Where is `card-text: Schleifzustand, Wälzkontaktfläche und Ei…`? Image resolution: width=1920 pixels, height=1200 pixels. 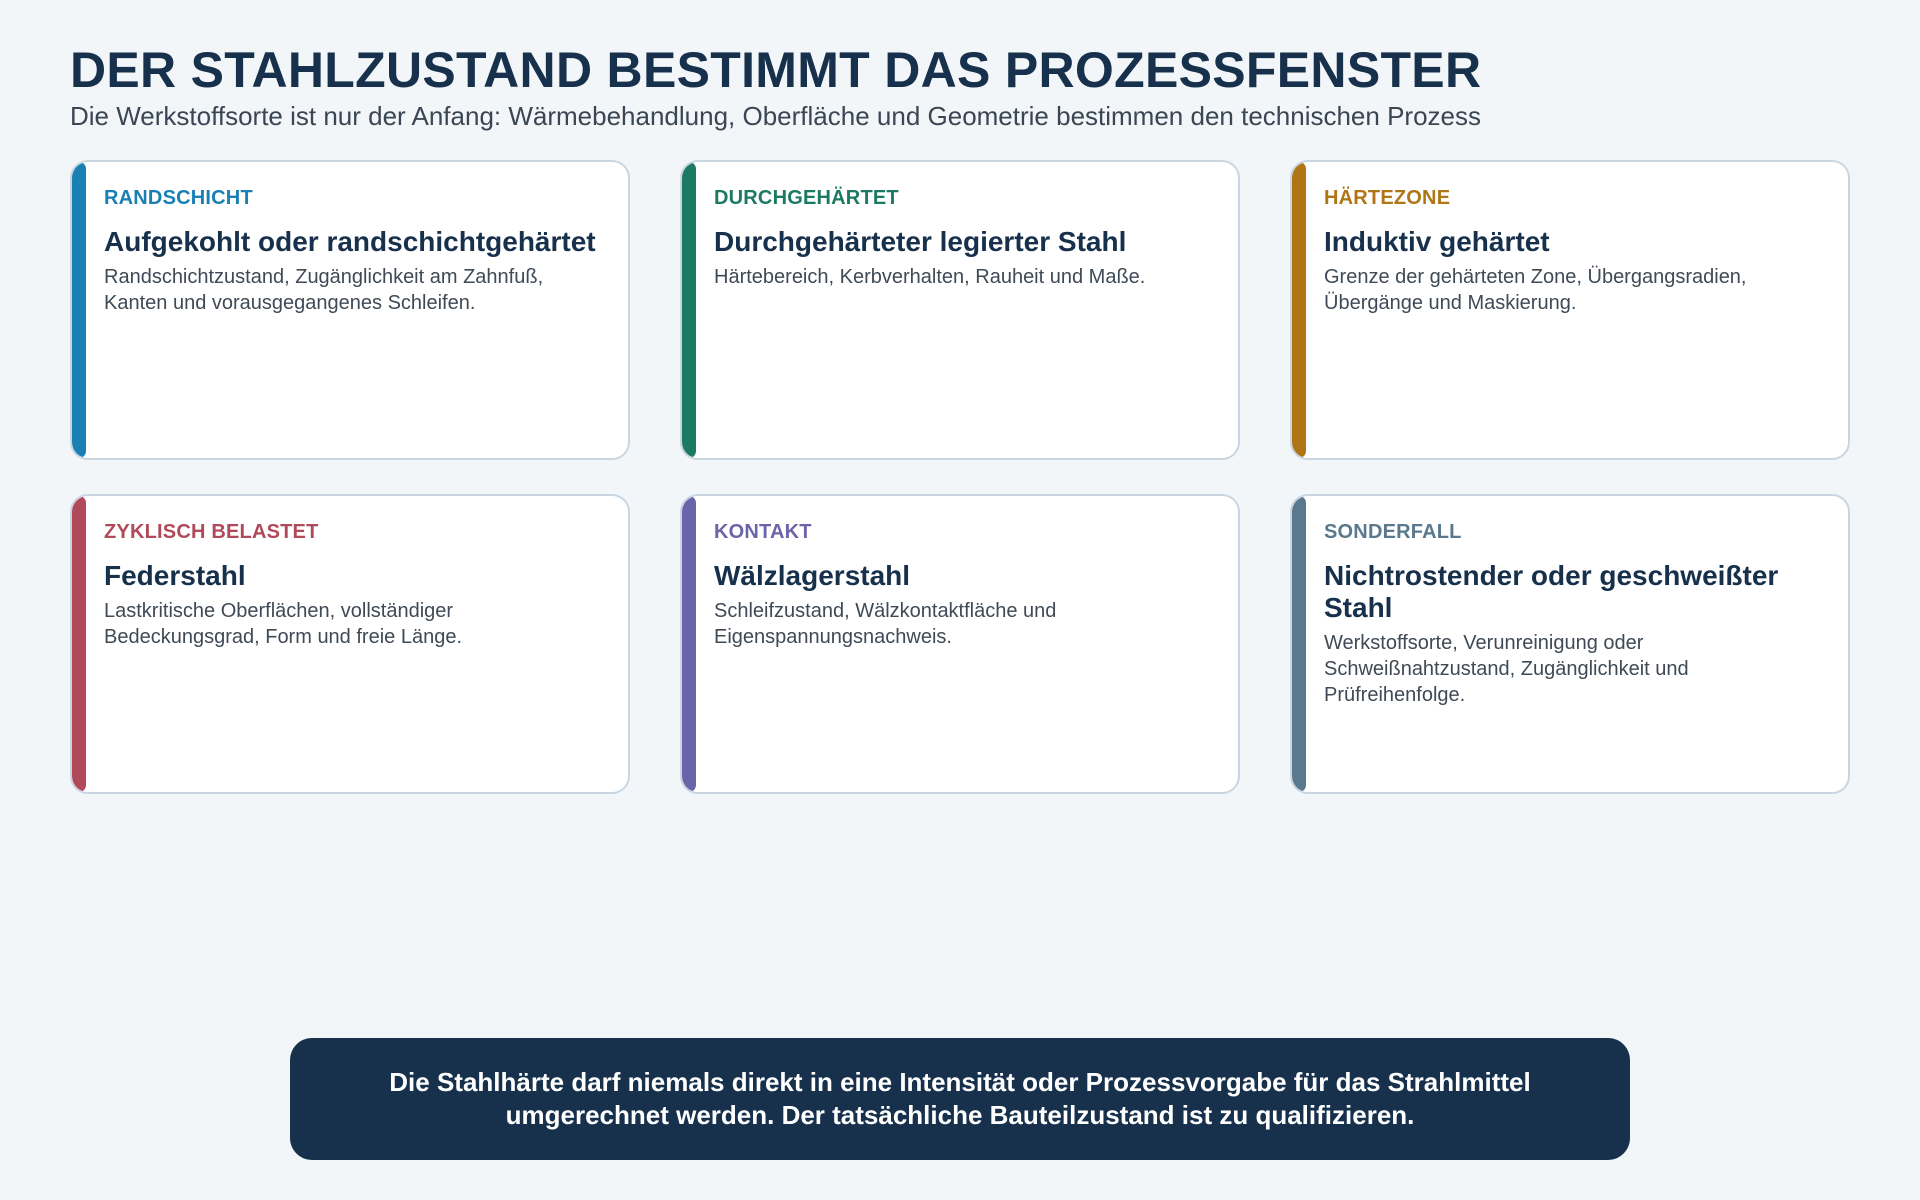
card-text: Schleifzustand, Wälzkontaktfläche und Ei… is located at coordinates (885, 624).